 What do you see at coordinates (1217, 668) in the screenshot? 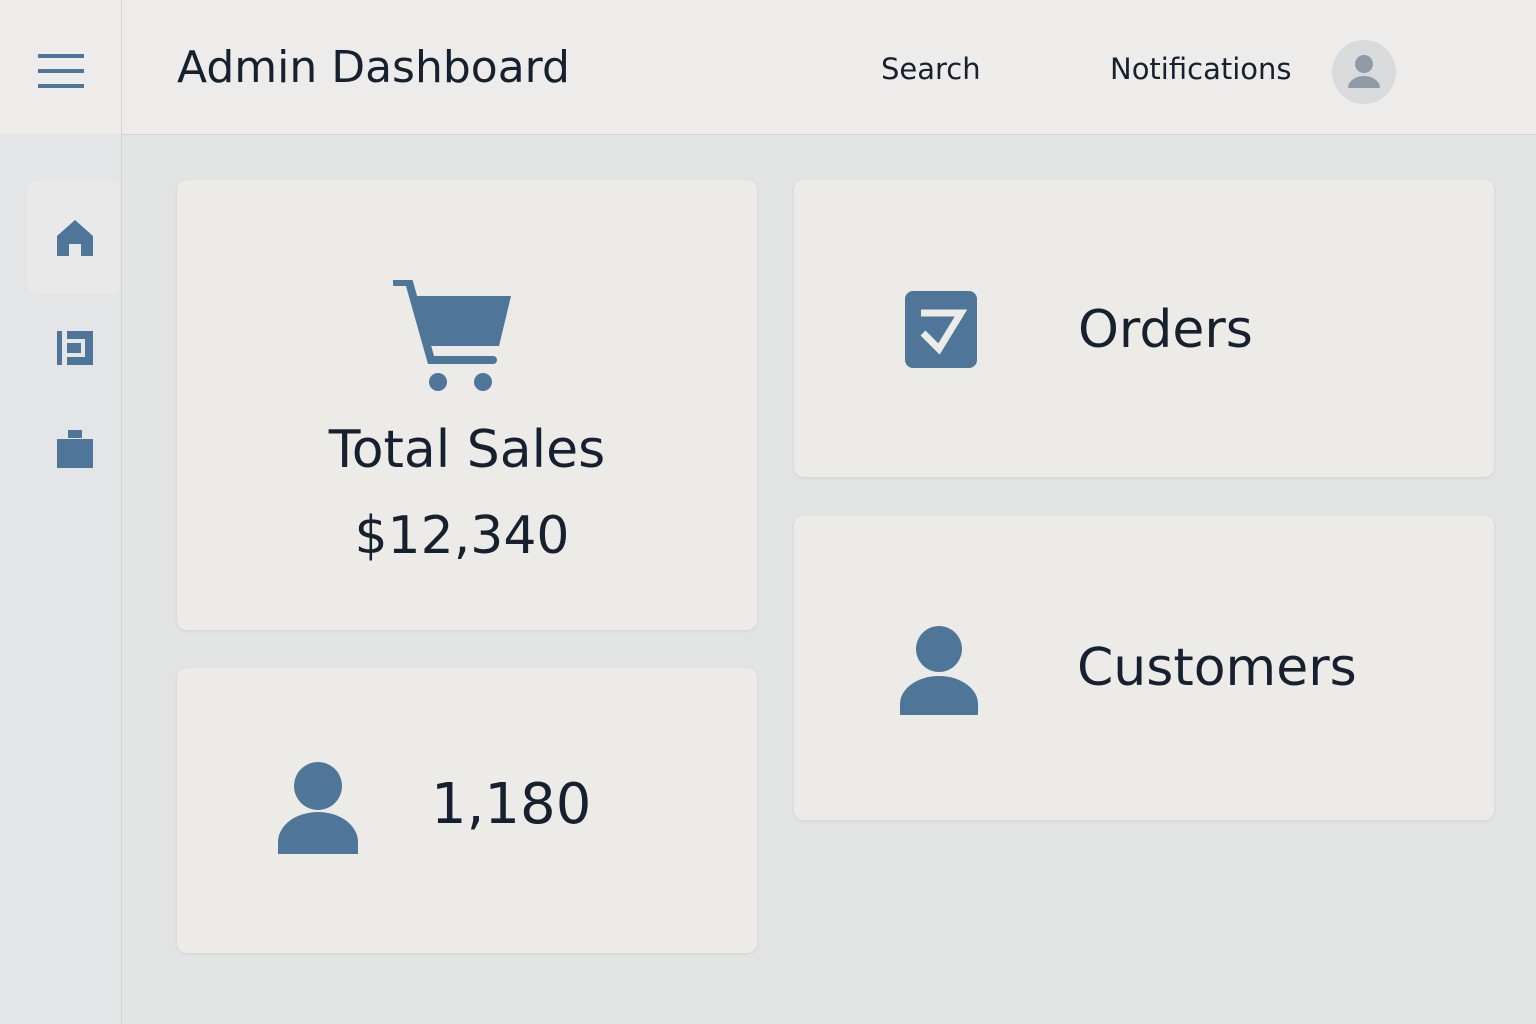
I see `card-label: Customers` at bounding box center [1217, 668].